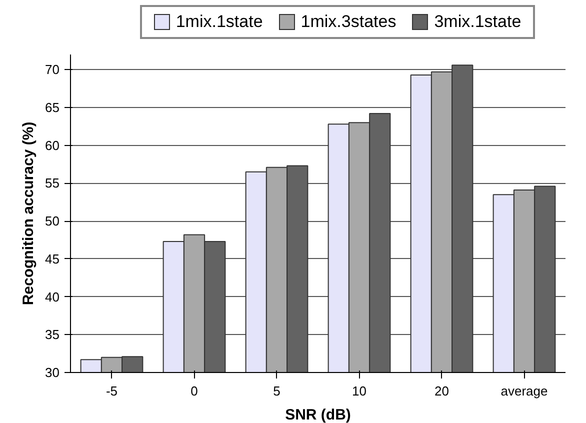  I want to click on y-axis-title: Recognition accuracy (%), so click(29, 214).